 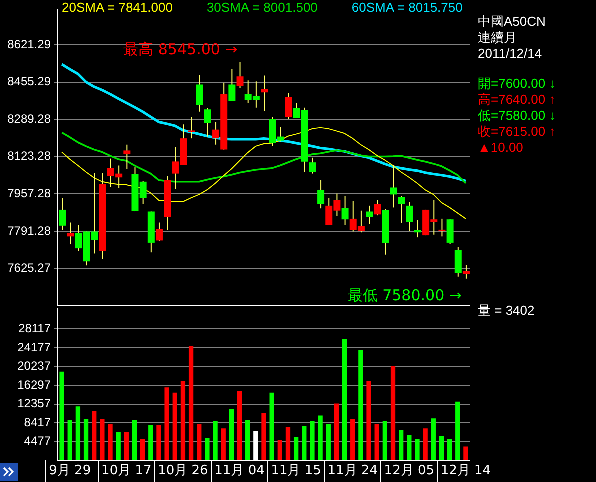 I want to click on y-tick-label: 24177, so click(x=35, y=347).